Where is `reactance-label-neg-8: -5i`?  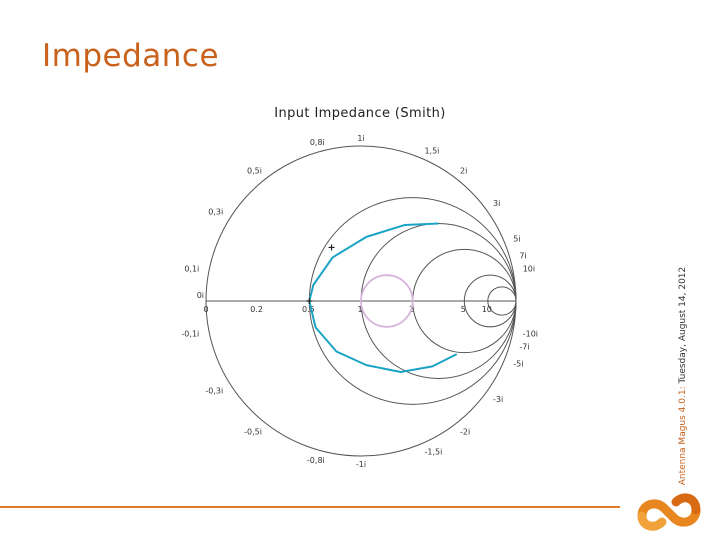 reactance-label-neg-8: -5i is located at coordinates (518, 364).